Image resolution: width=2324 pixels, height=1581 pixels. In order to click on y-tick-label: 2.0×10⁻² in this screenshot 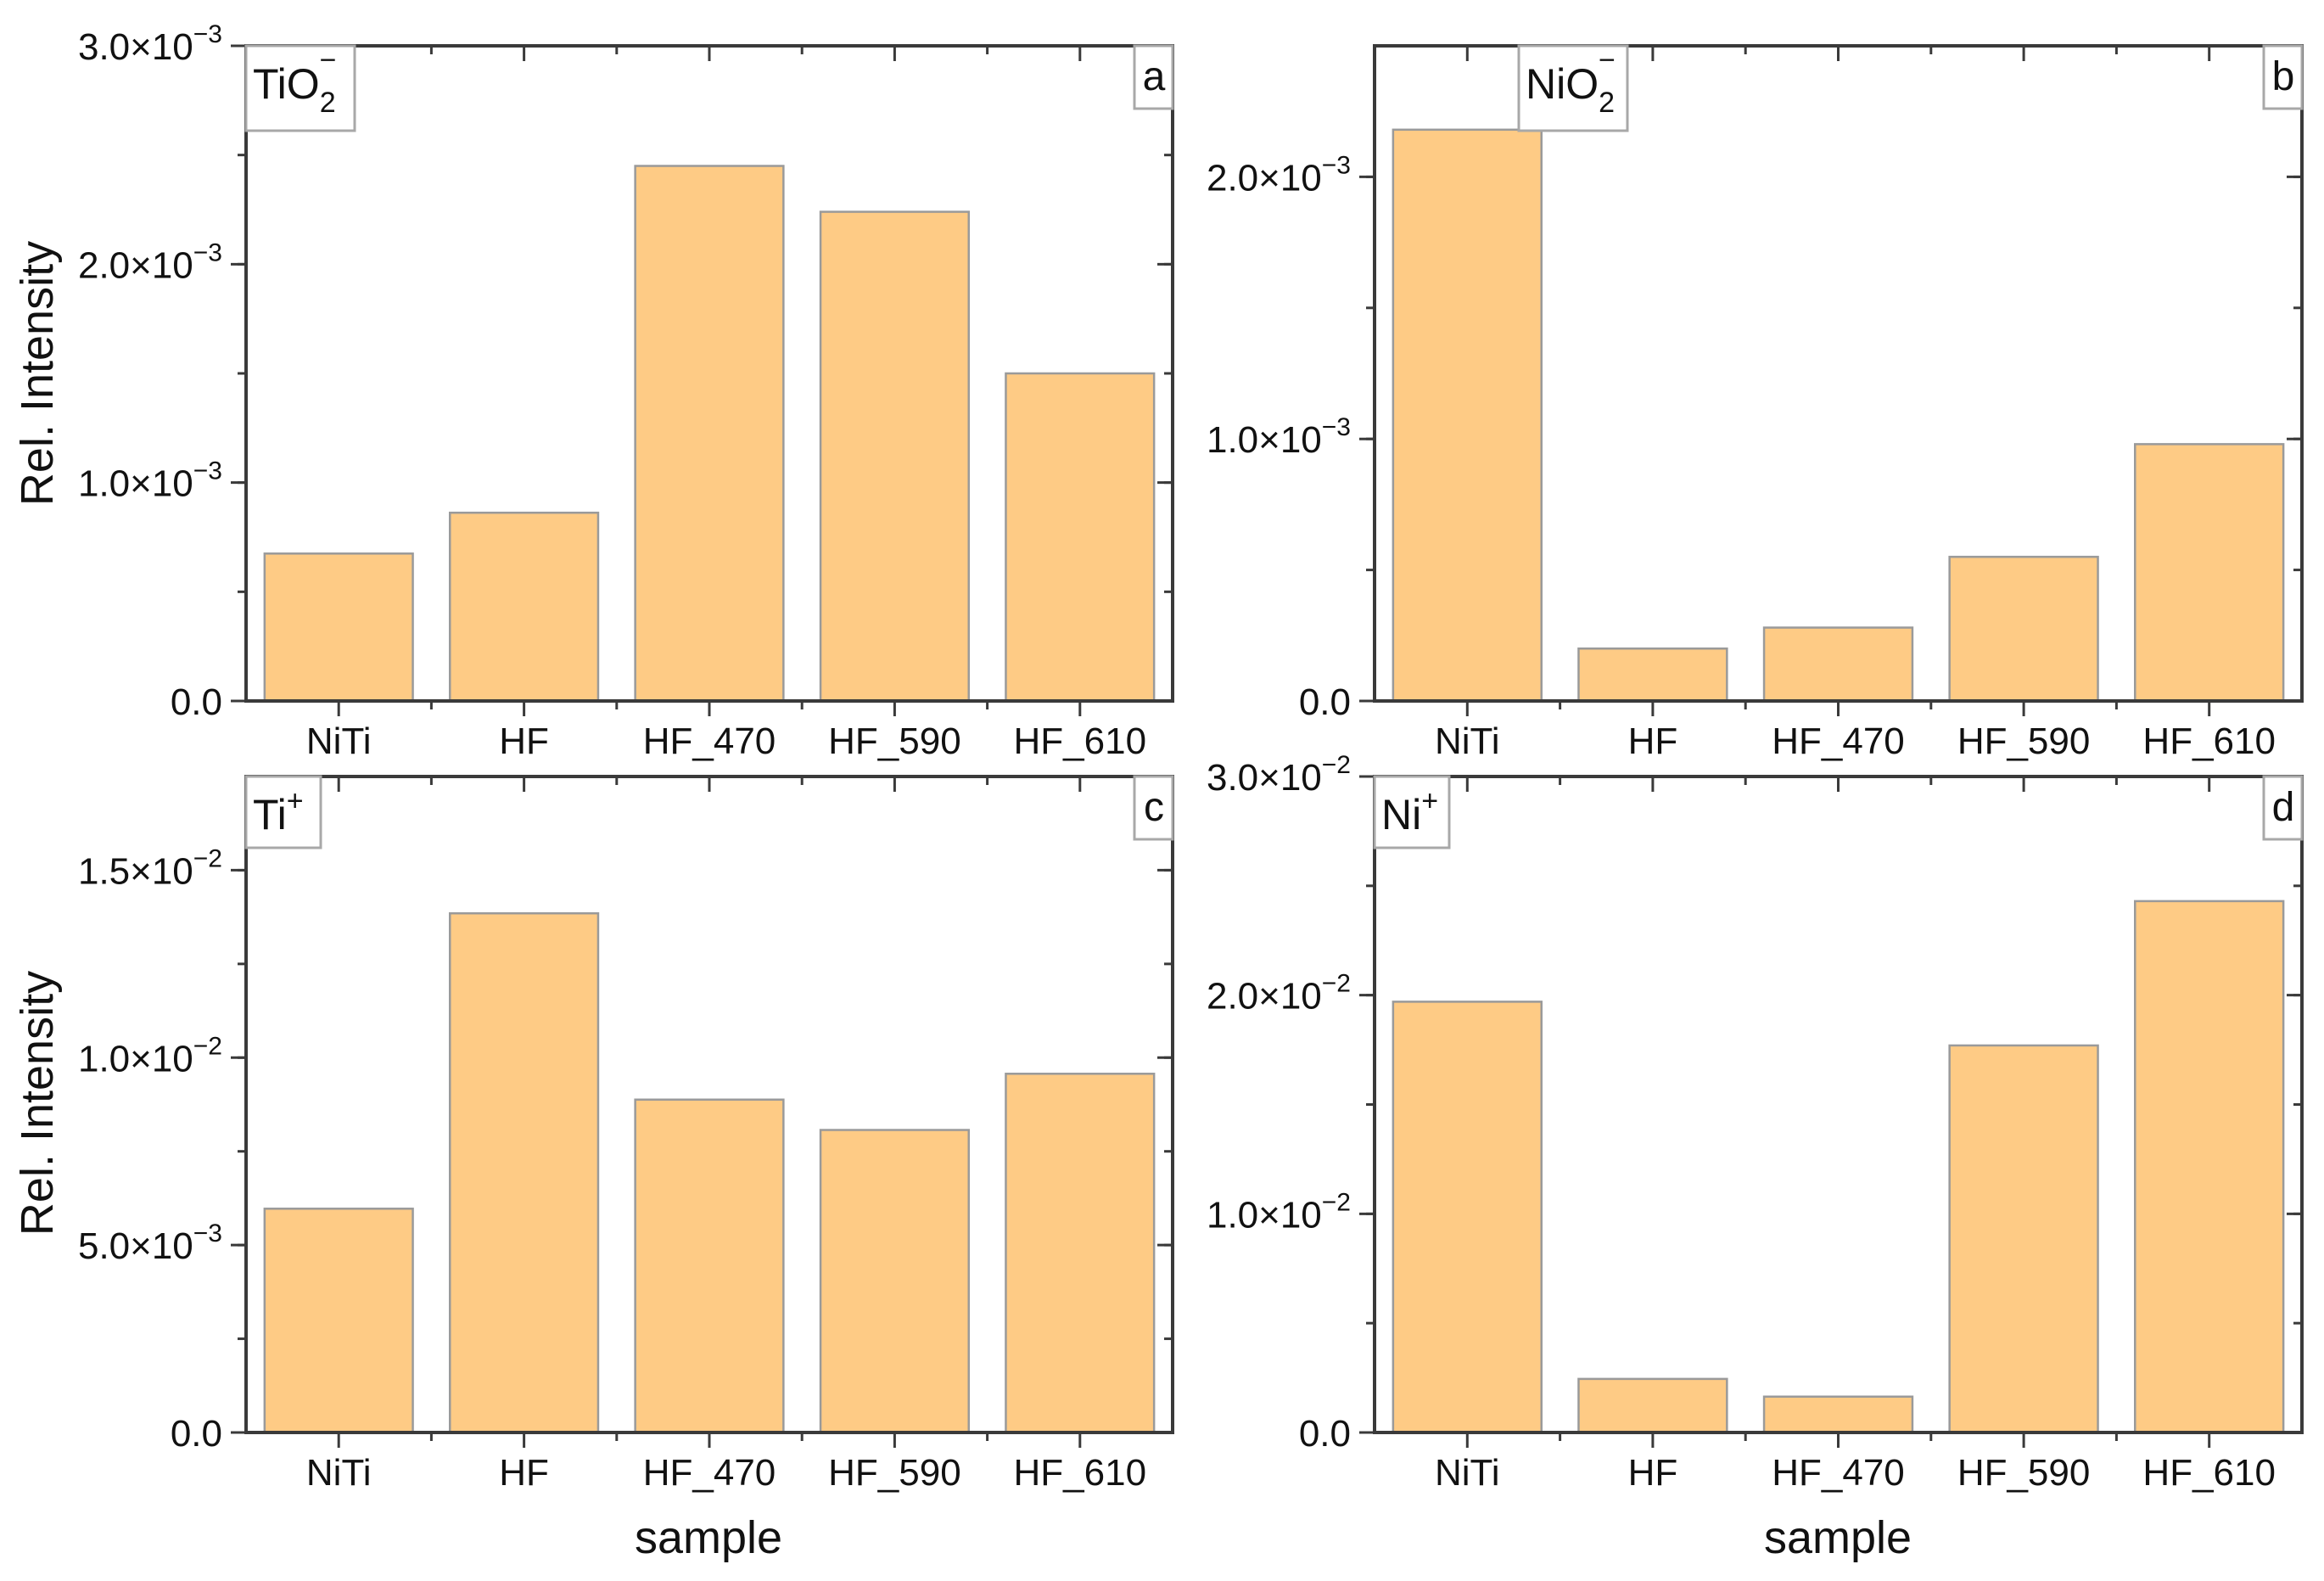, I will do `click(1279, 994)`.